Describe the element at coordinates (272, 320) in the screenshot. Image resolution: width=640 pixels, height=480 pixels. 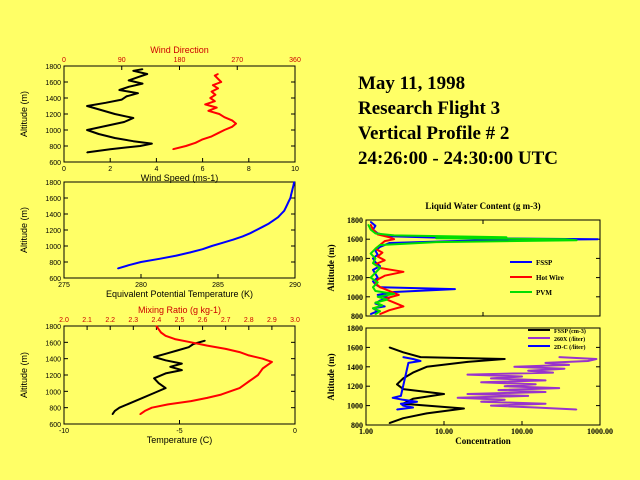
I see `x2-tick-label: 2.9` at that location.